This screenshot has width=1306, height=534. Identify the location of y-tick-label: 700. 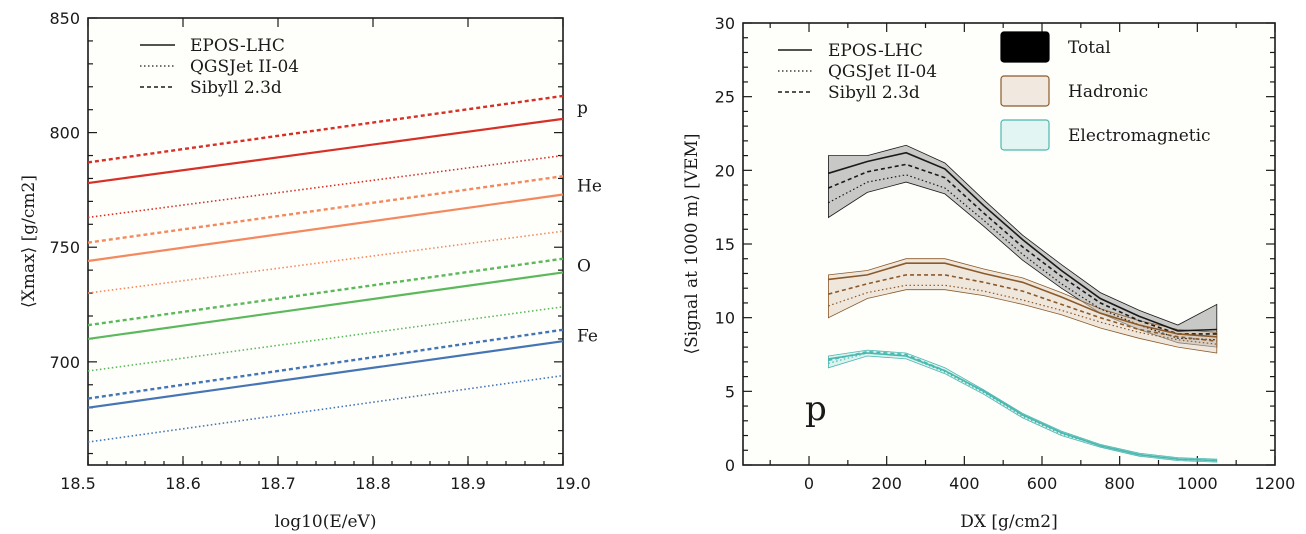
(64, 362).